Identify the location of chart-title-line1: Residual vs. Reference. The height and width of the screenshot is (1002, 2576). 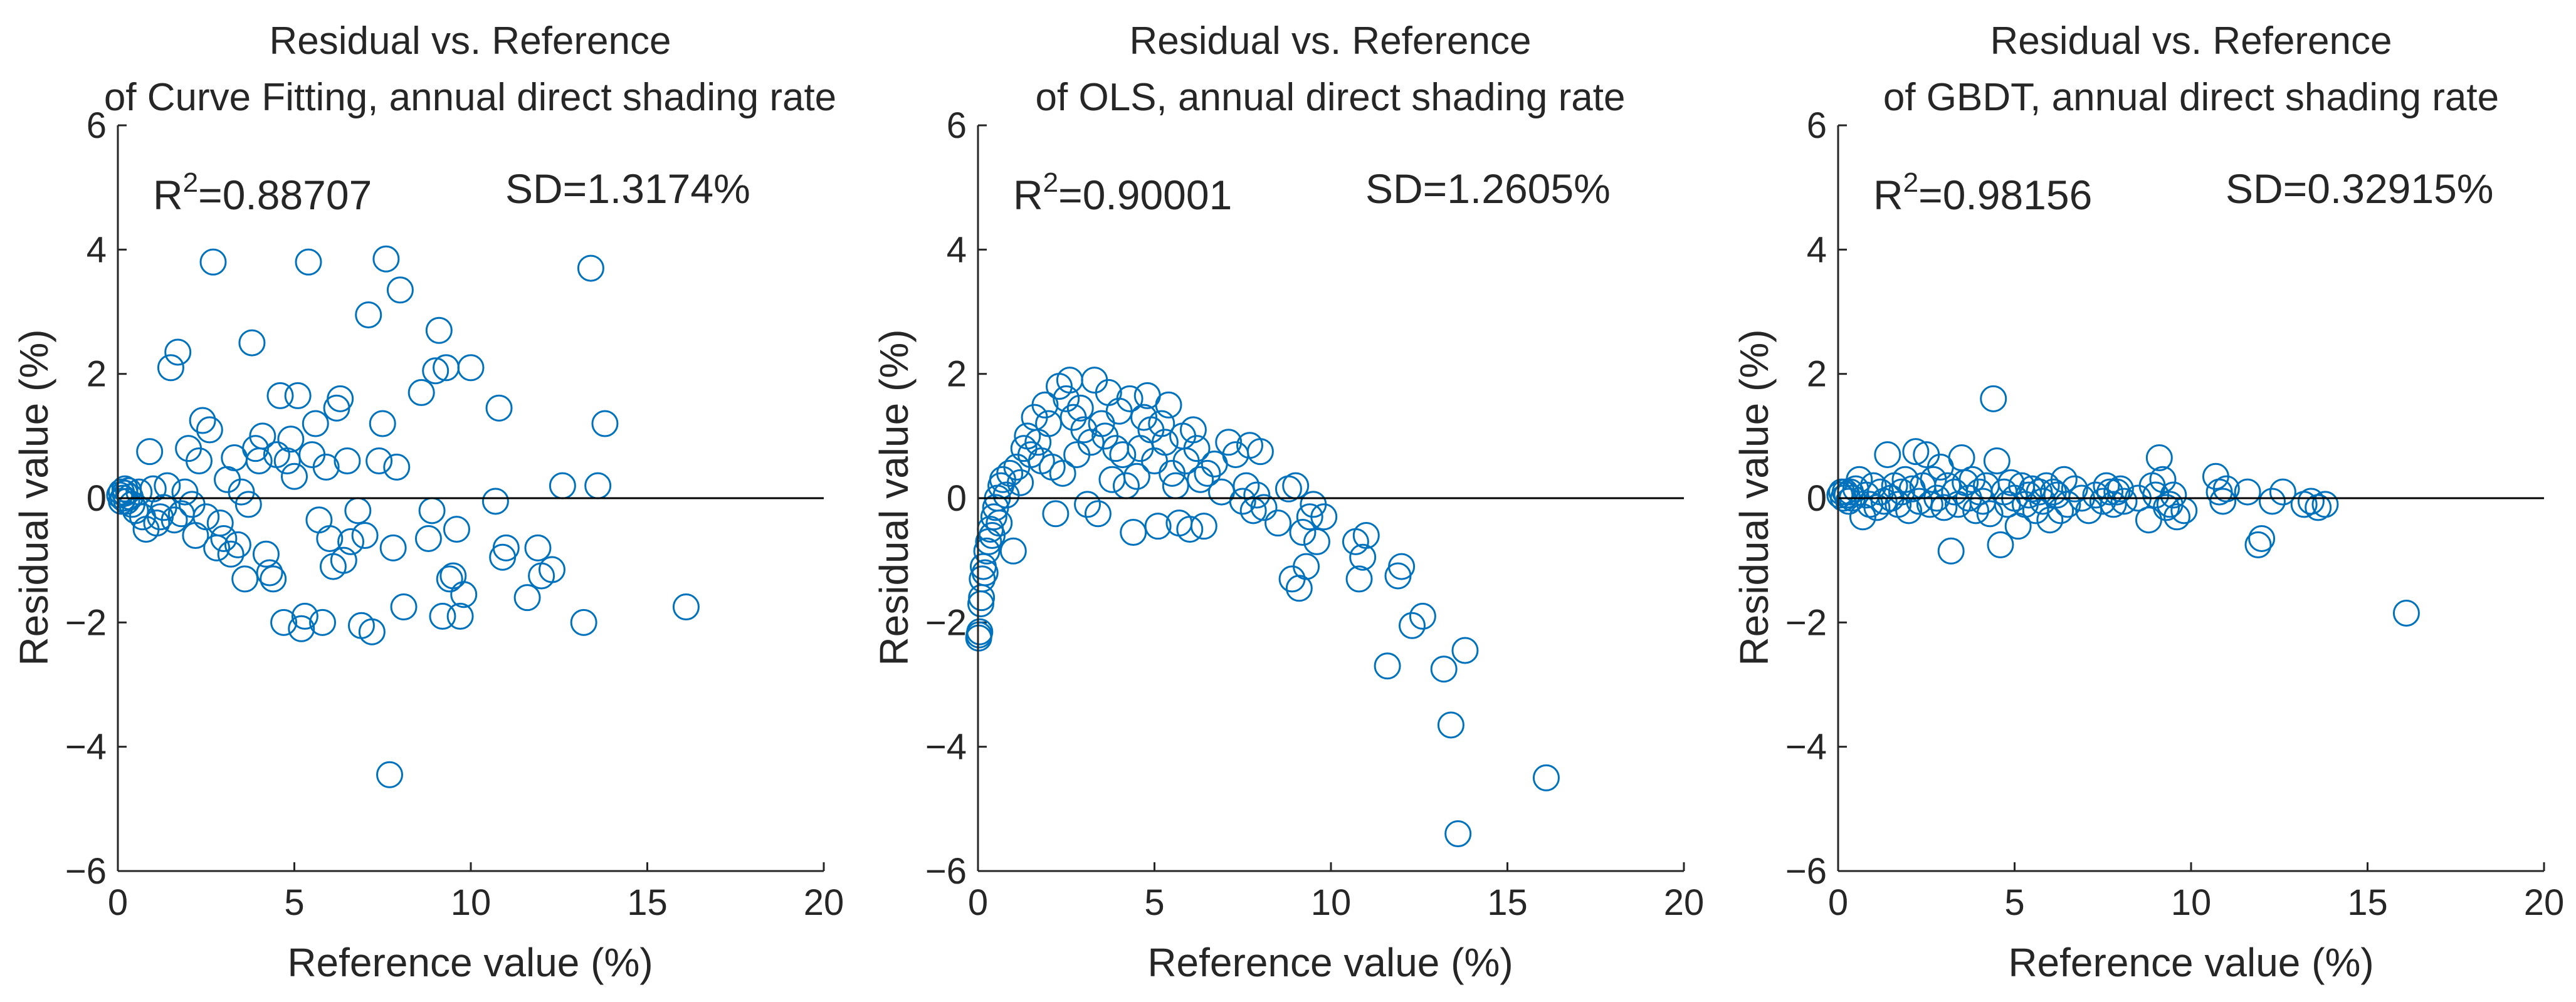
(470, 41).